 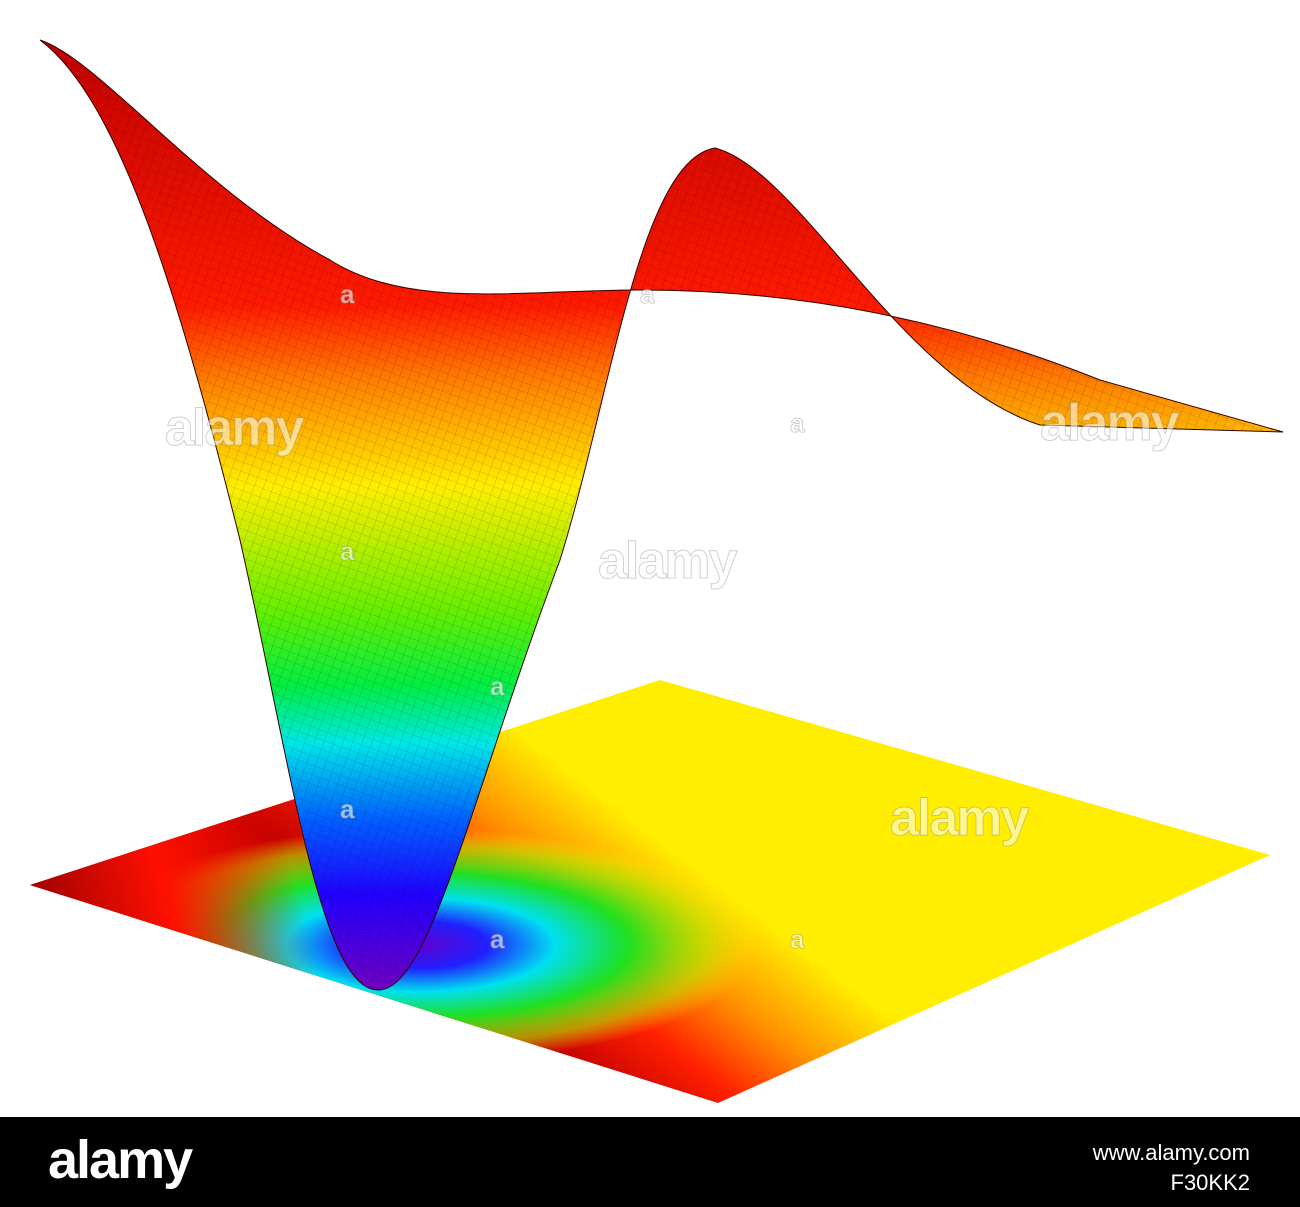 What do you see at coordinates (120, 1160) in the screenshot?
I see `footer-logo: alamy` at bounding box center [120, 1160].